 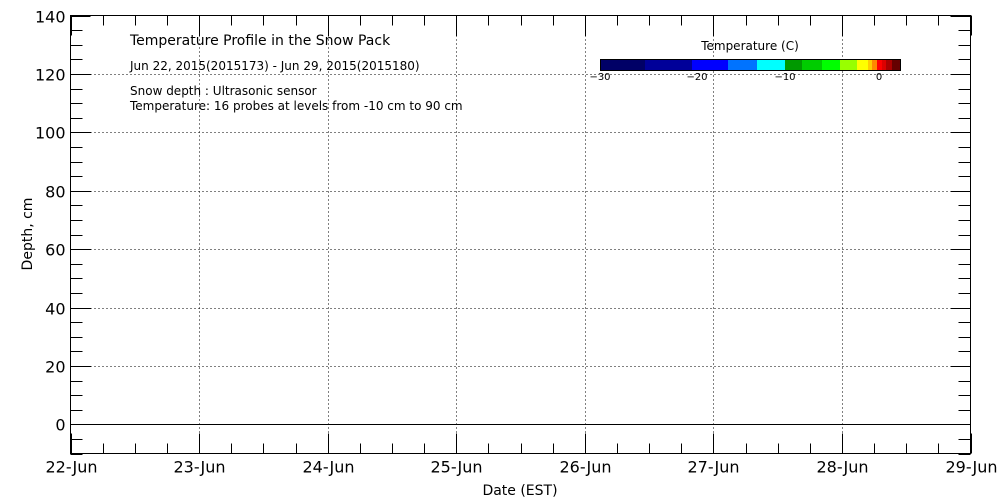 What do you see at coordinates (328, 467) in the screenshot?
I see `x-tick-label: 24-Jun` at bounding box center [328, 467].